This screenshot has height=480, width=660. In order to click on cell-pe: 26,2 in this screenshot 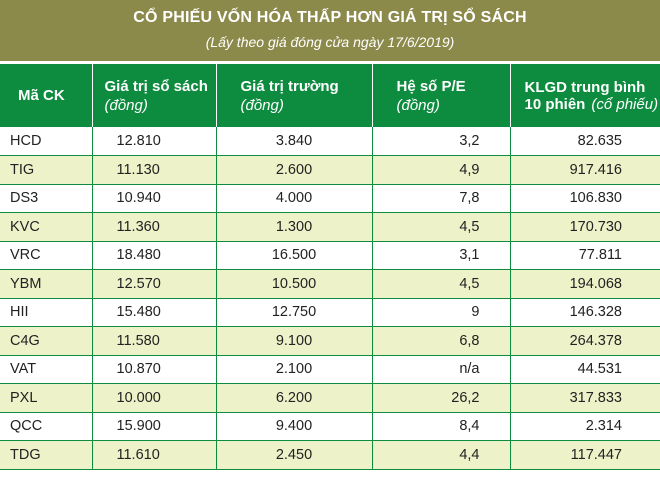, I will do `click(441, 398)`.